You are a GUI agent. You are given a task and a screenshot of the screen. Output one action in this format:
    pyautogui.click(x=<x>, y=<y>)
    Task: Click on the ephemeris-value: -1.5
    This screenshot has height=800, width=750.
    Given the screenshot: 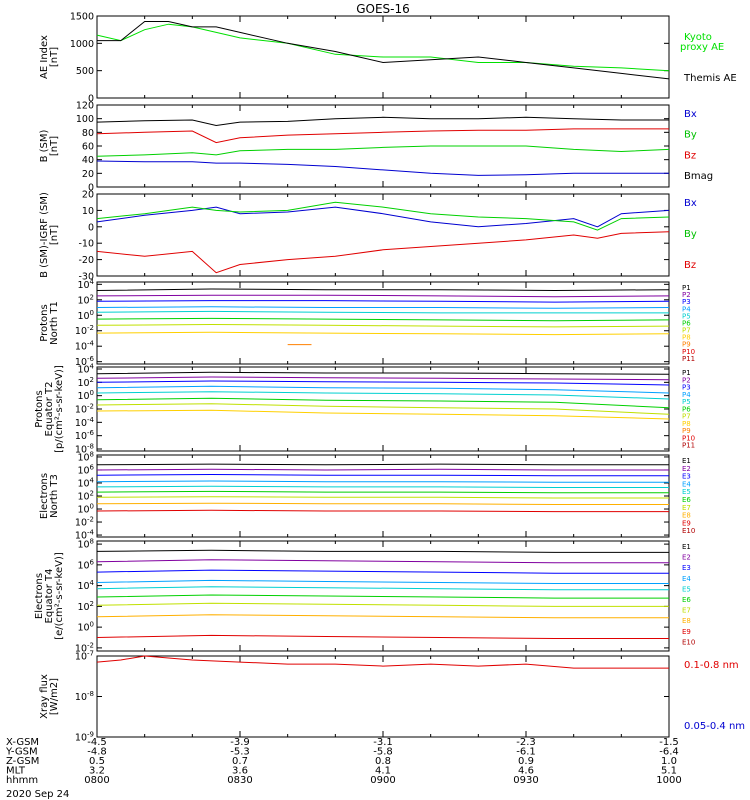 What is the action you would take?
    pyautogui.click(x=669, y=742)
    